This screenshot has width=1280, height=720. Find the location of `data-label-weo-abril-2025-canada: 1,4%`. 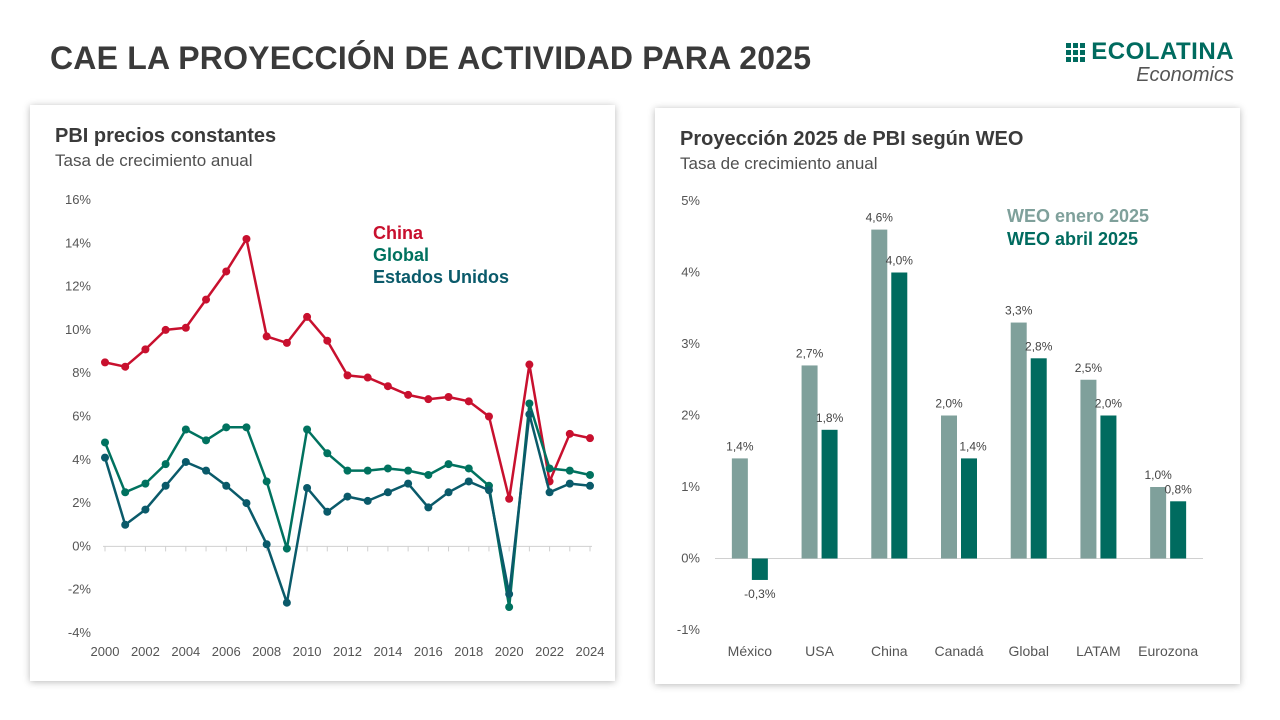

data-label-weo-abril-2025-canada: 1,4% is located at coordinates (973, 446).